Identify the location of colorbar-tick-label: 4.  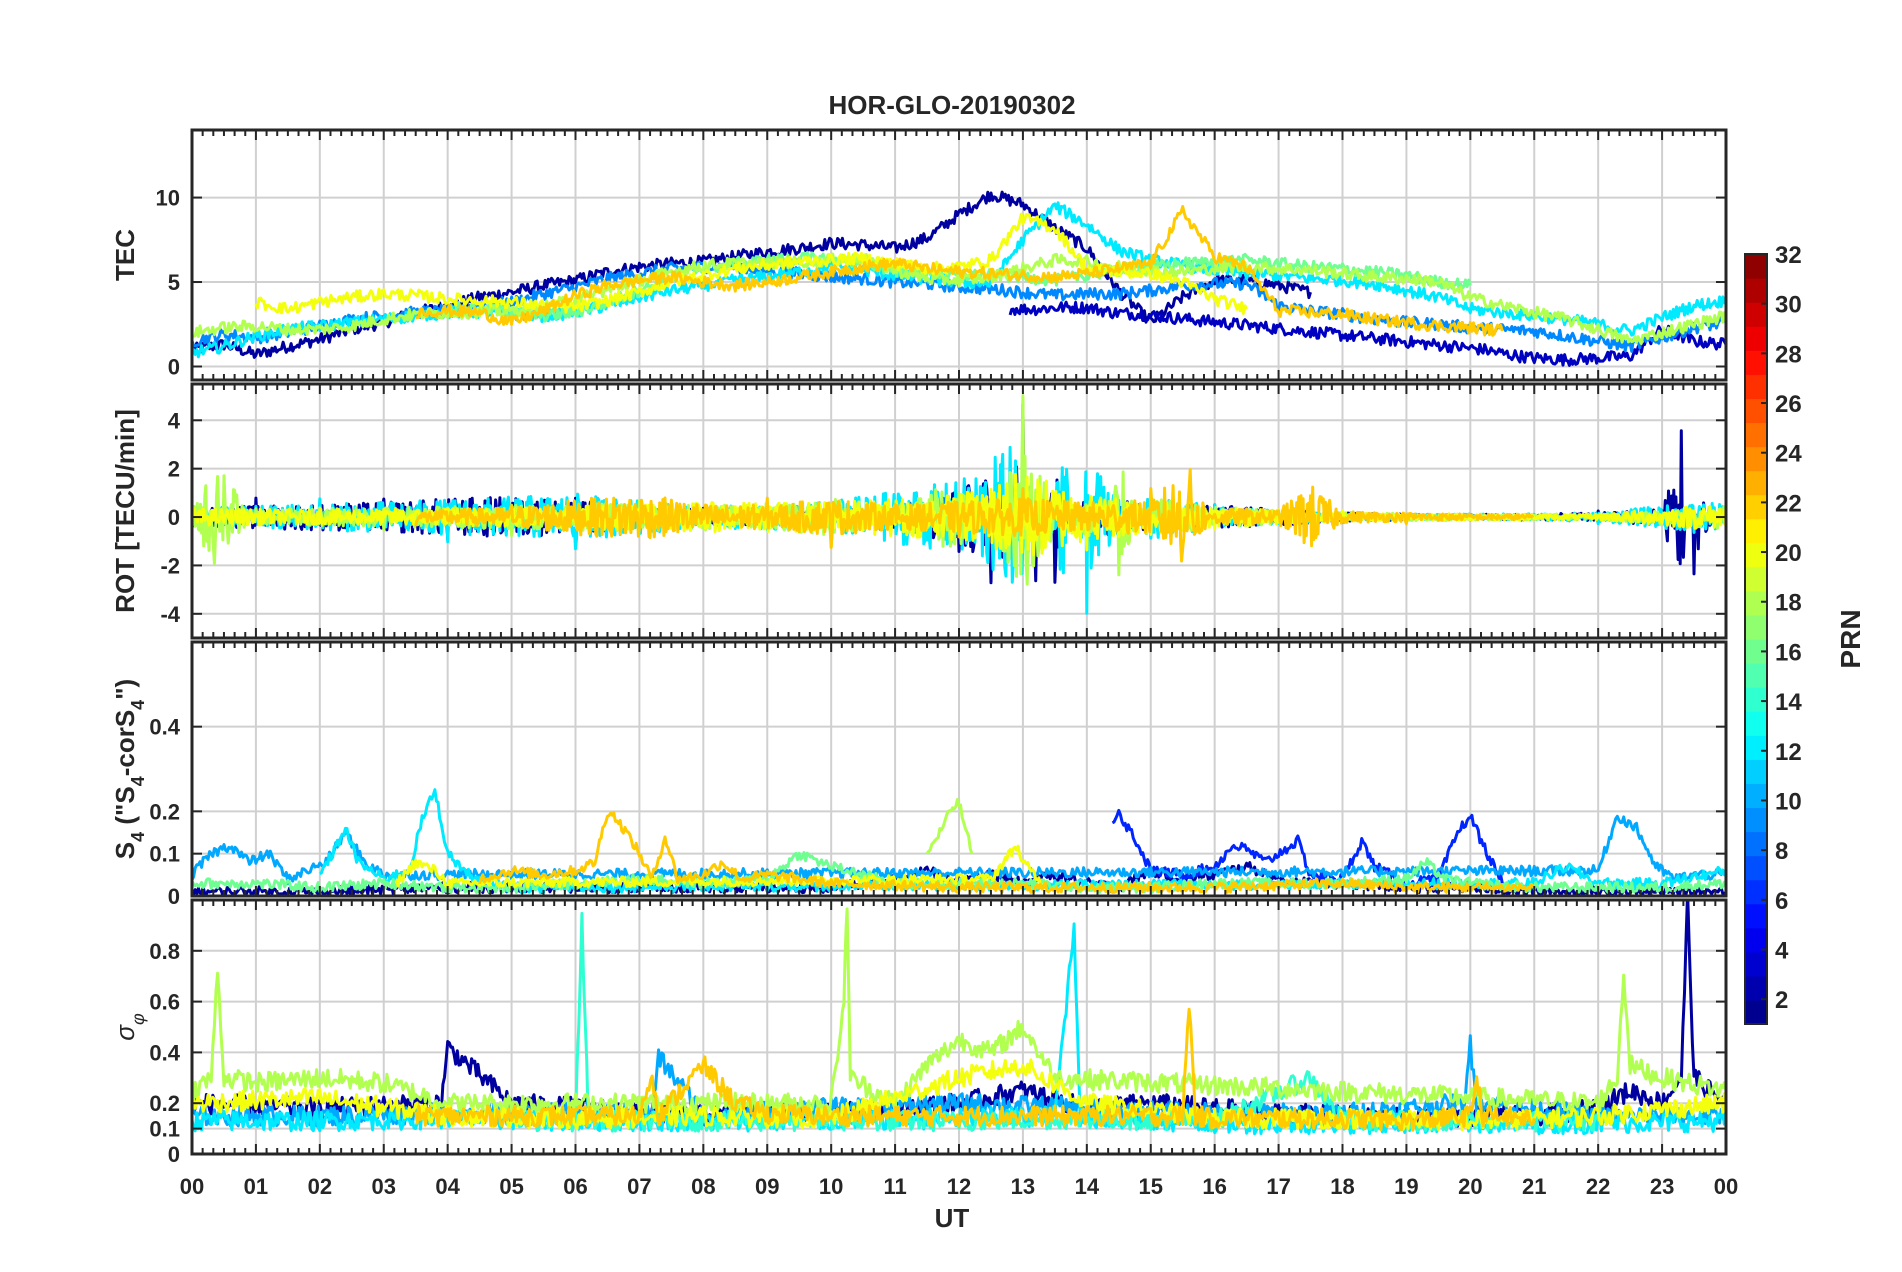
(1782, 950).